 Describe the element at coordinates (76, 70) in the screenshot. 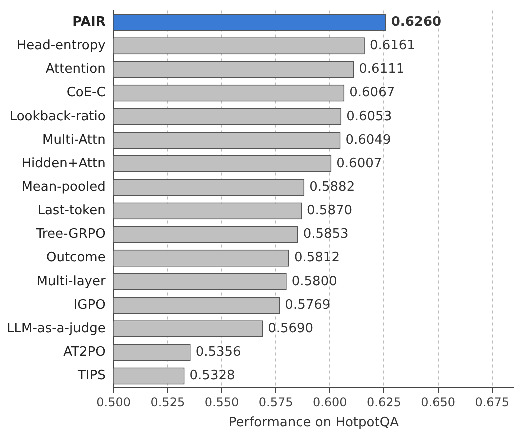

I see `y-tick-label: Attention` at that location.